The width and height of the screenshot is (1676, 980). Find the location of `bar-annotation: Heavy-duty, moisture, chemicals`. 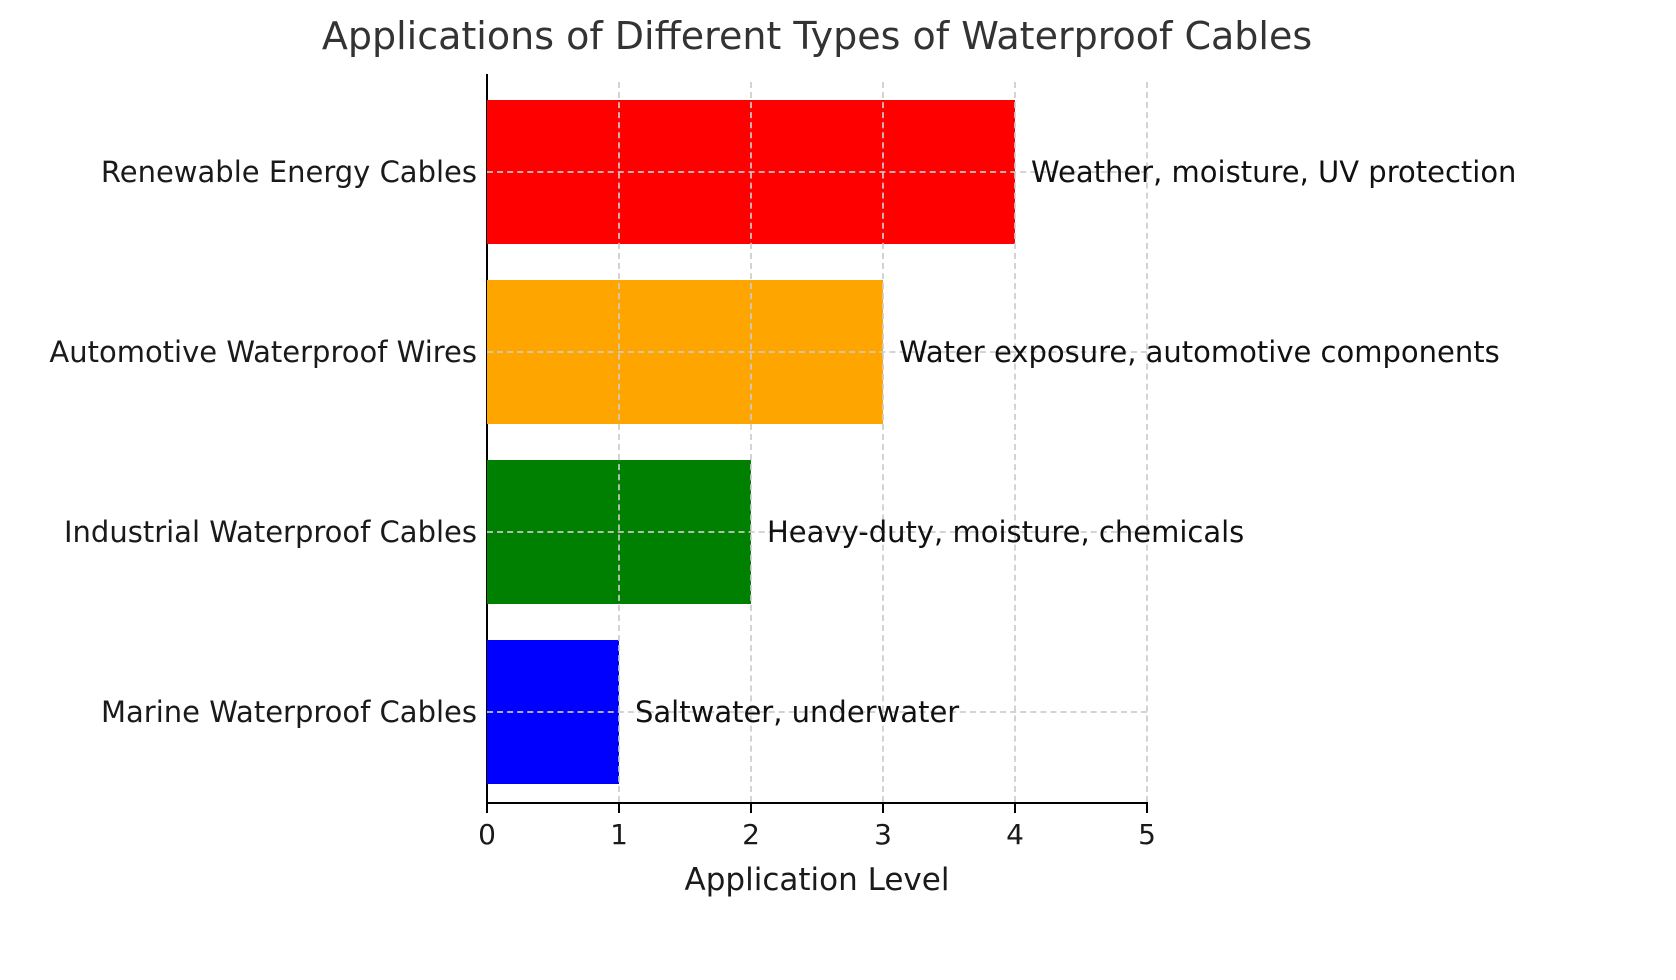

bar-annotation: Heavy-duty, moisture, chemicals is located at coordinates (1006, 532).